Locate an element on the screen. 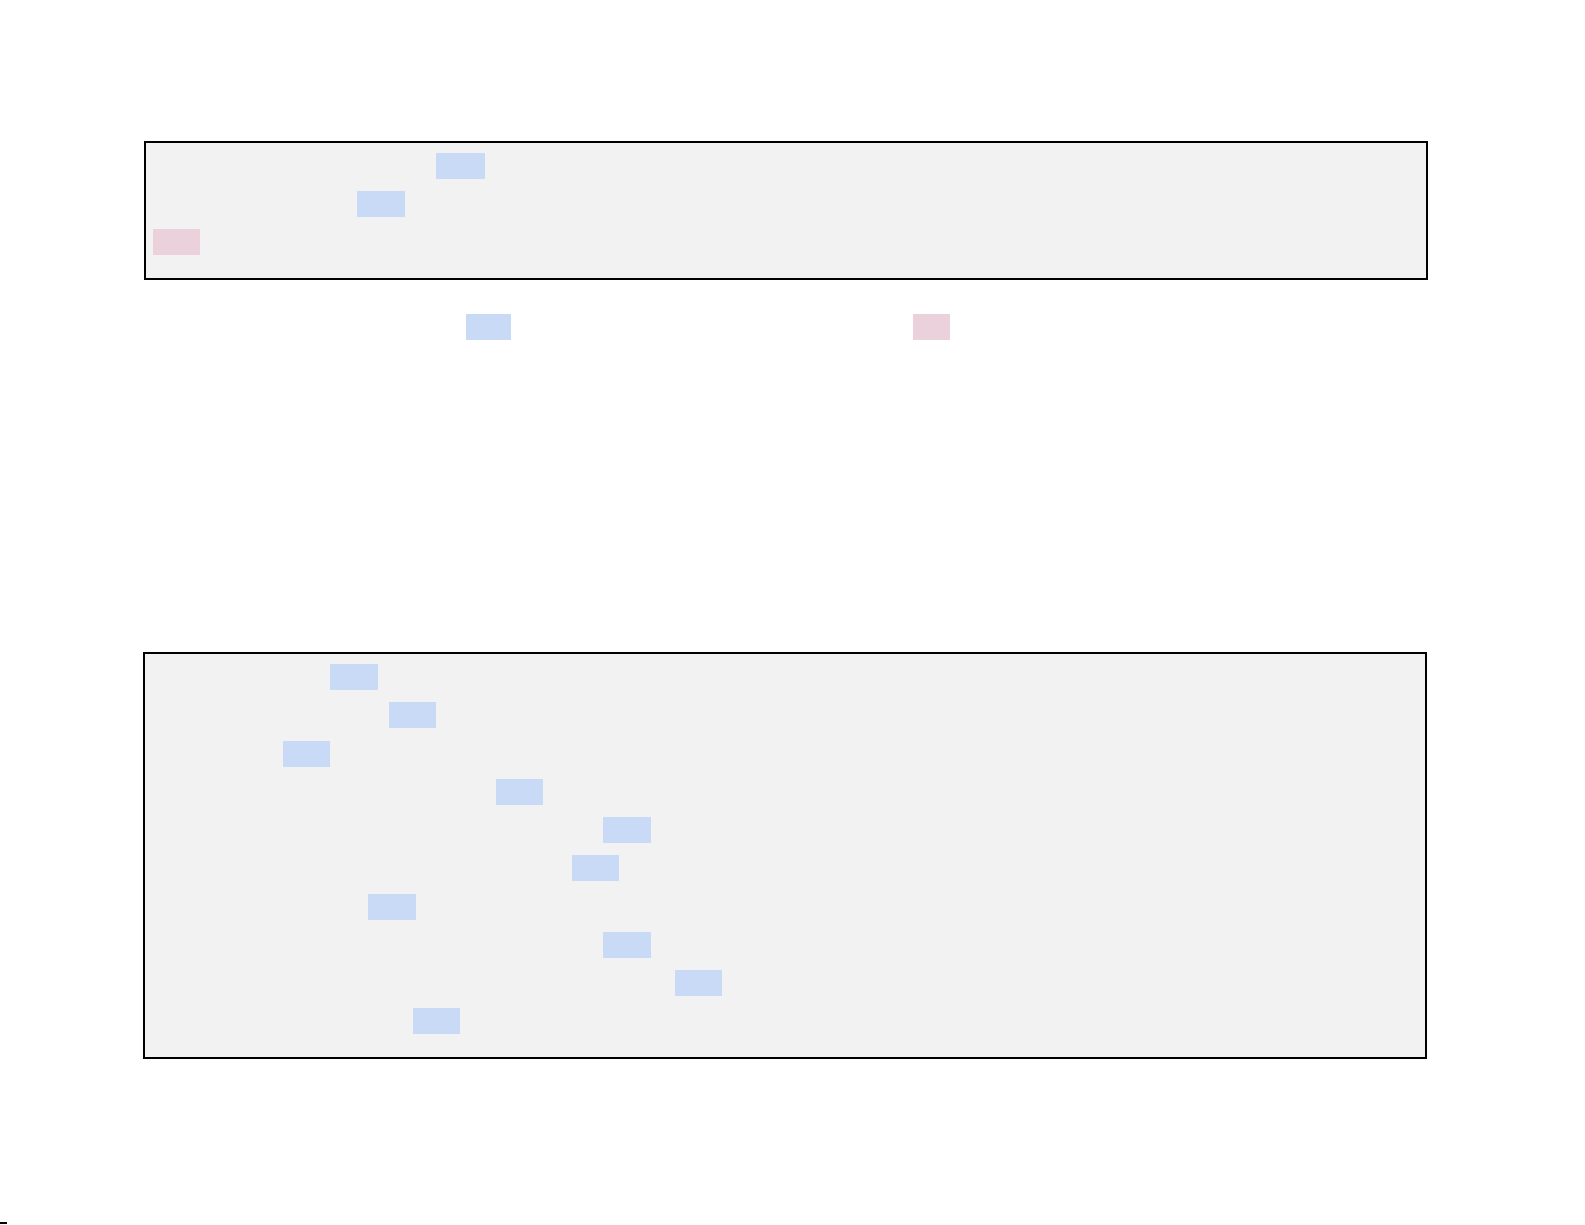 The width and height of the screenshot is (1585, 1225). corner-mark is located at coordinates (3, 1223).